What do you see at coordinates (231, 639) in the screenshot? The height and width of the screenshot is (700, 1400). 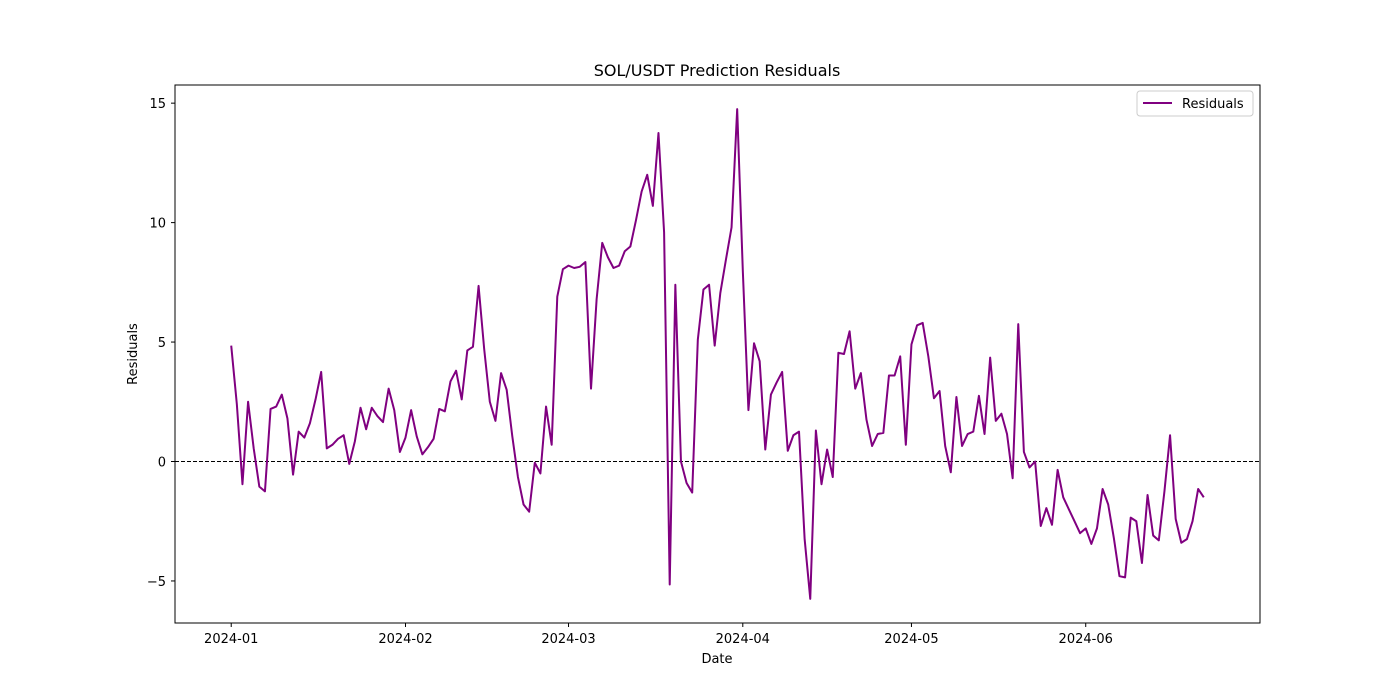 I see `x-tick-label: 2024-01` at bounding box center [231, 639].